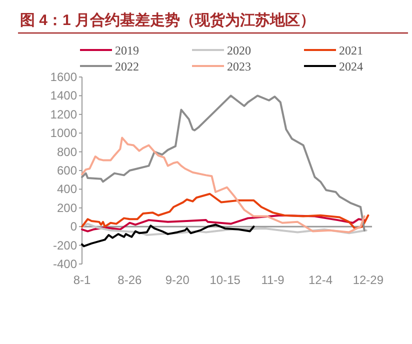 This screenshot has height=344, width=412. What do you see at coordinates (127, 67) in the screenshot?
I see `legend-label: 2022` at bounding box center [127, 67].